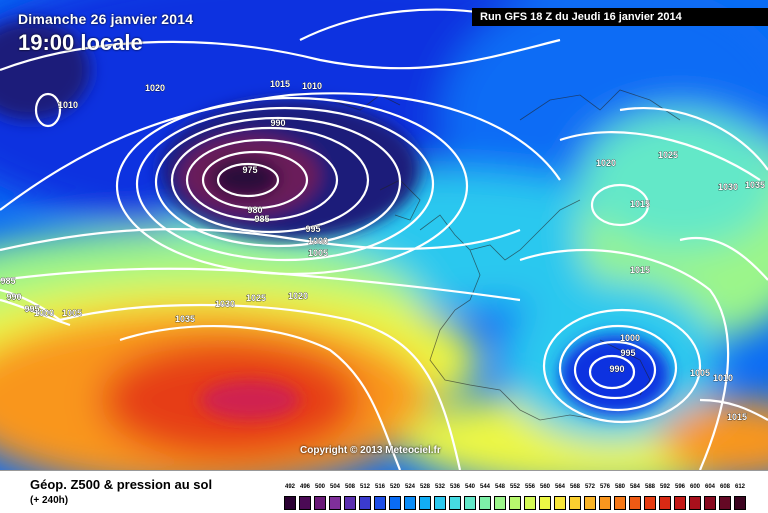 Image resolution: width=768 pixels, height=513 pixels. What do you see at coordinates (484, 487) in the screenshot?
I see `scale-label: 544` at bounding box center [484, 487].